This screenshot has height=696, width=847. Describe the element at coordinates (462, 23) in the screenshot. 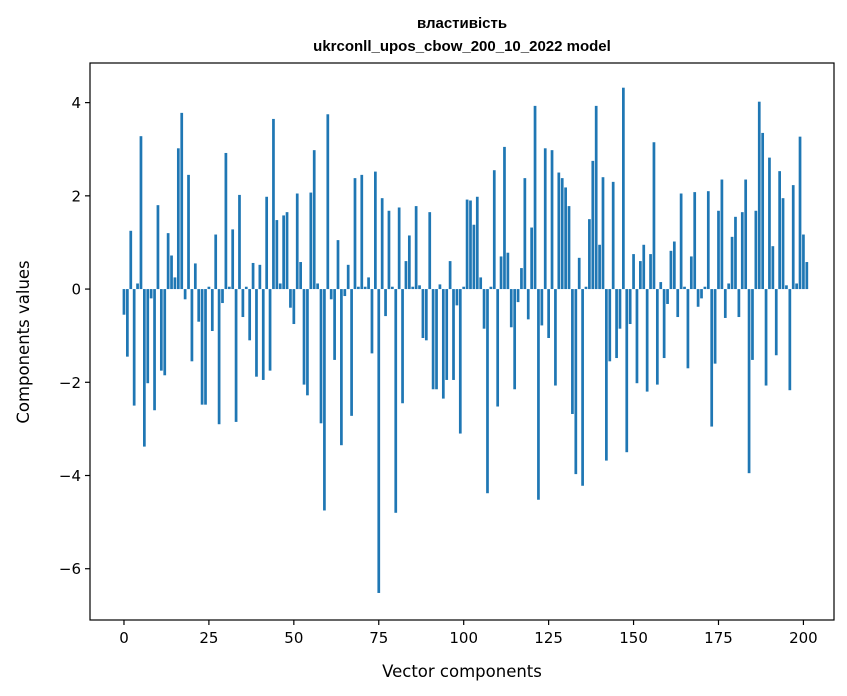

I see `chart-title: властивість` at that location.